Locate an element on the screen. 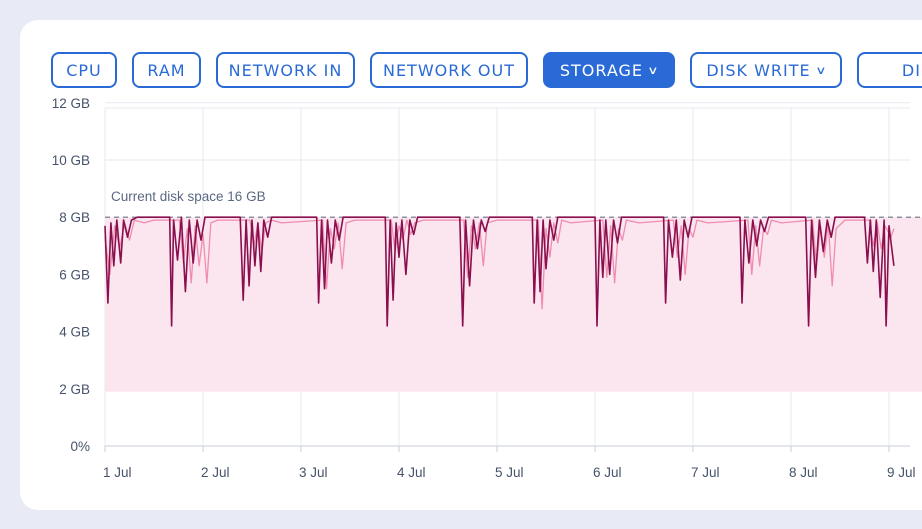 The height and width of the screenshot is (529, 922). y-tick-label: 10 GB is located at coordinates (71, 160).